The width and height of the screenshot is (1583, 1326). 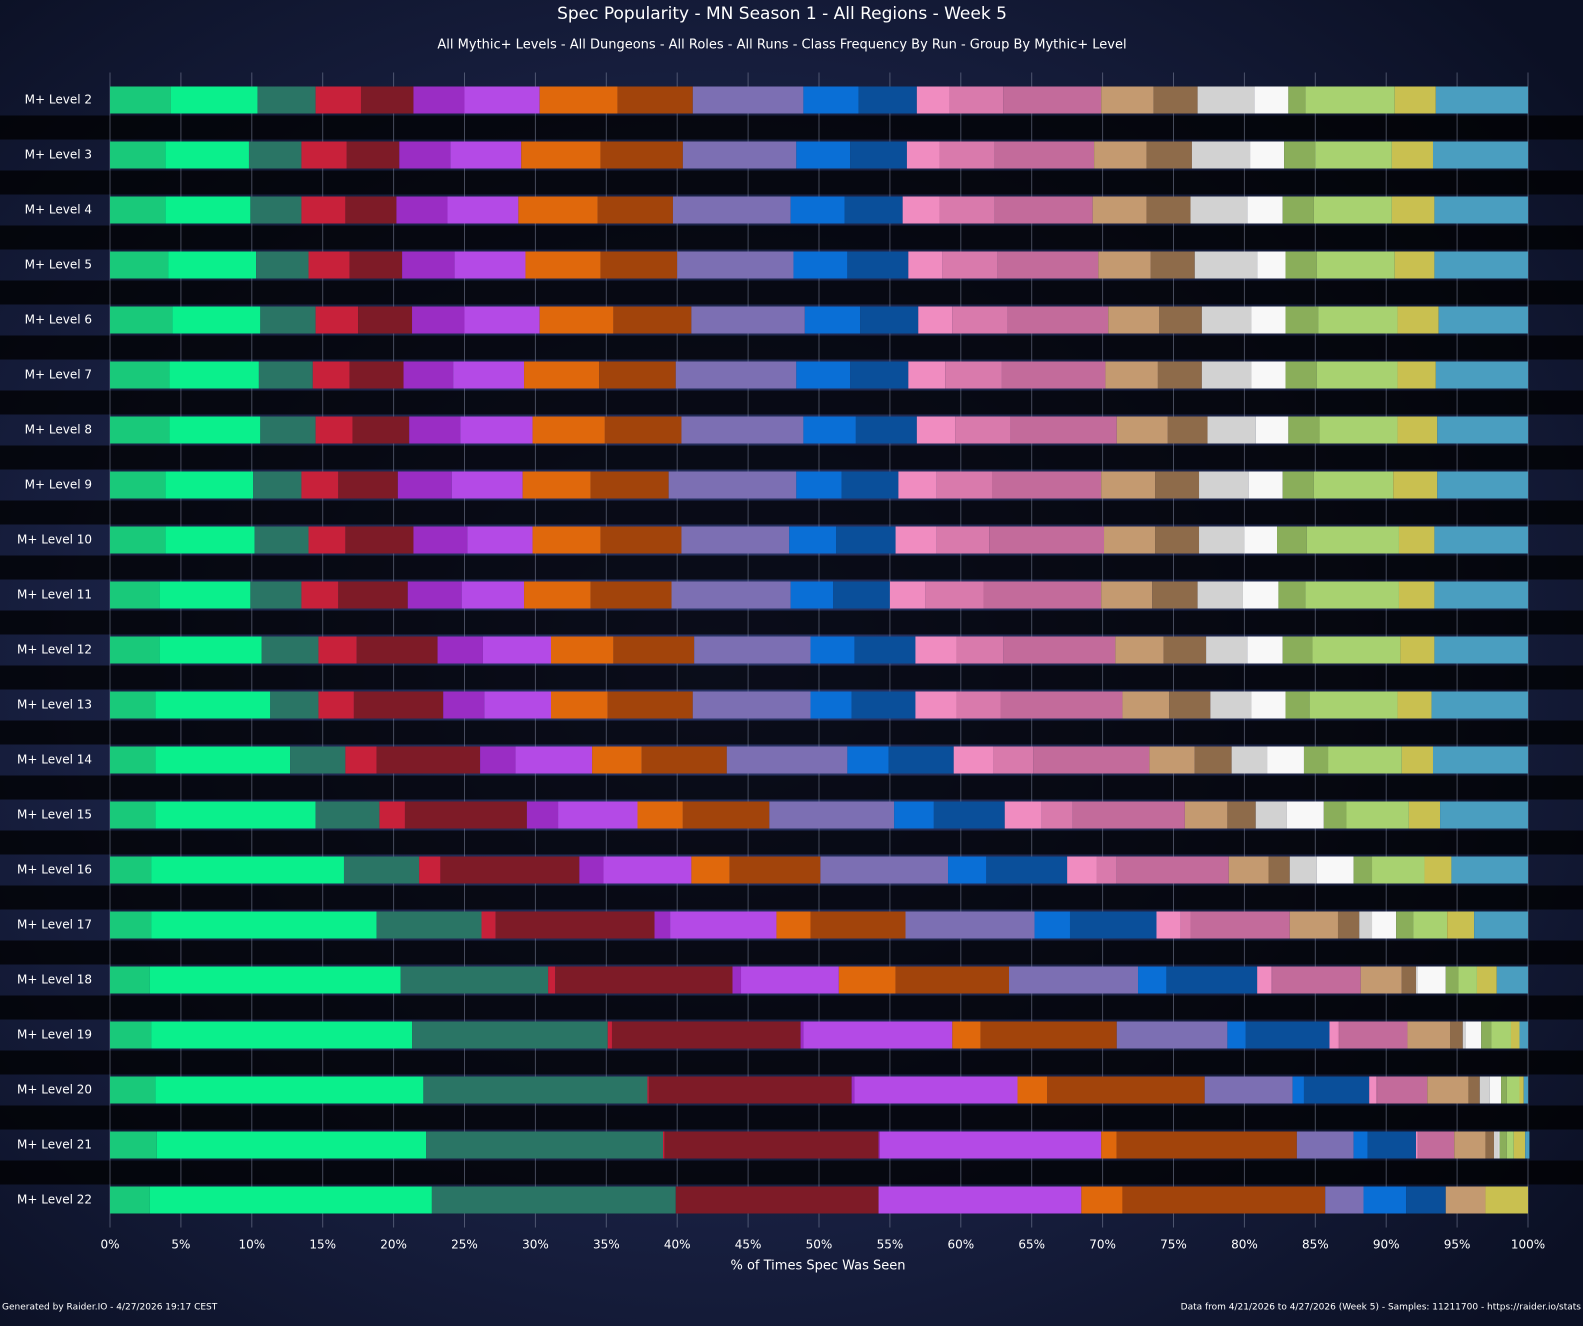 What do you see at coordinates (54, 760) in the screenshot?
I see `y-tick-label: M+ Level 14` at bounding box center [54, 760].